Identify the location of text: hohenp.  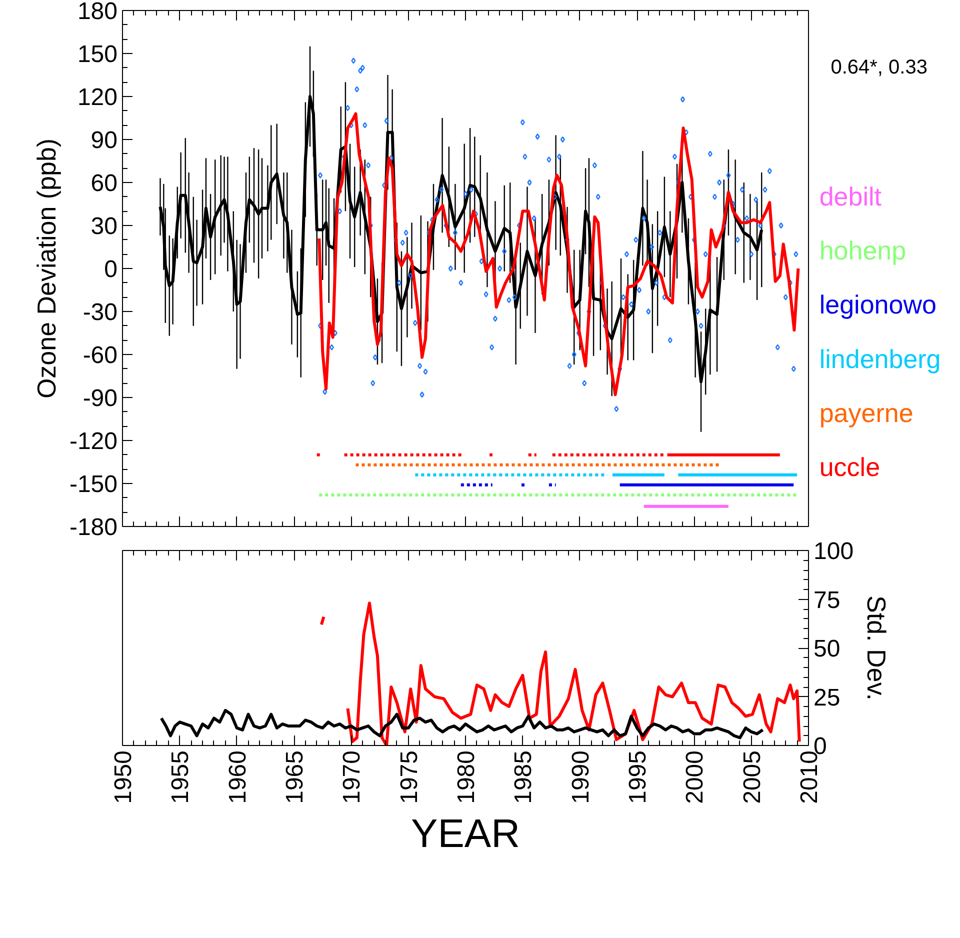
(862, 250).